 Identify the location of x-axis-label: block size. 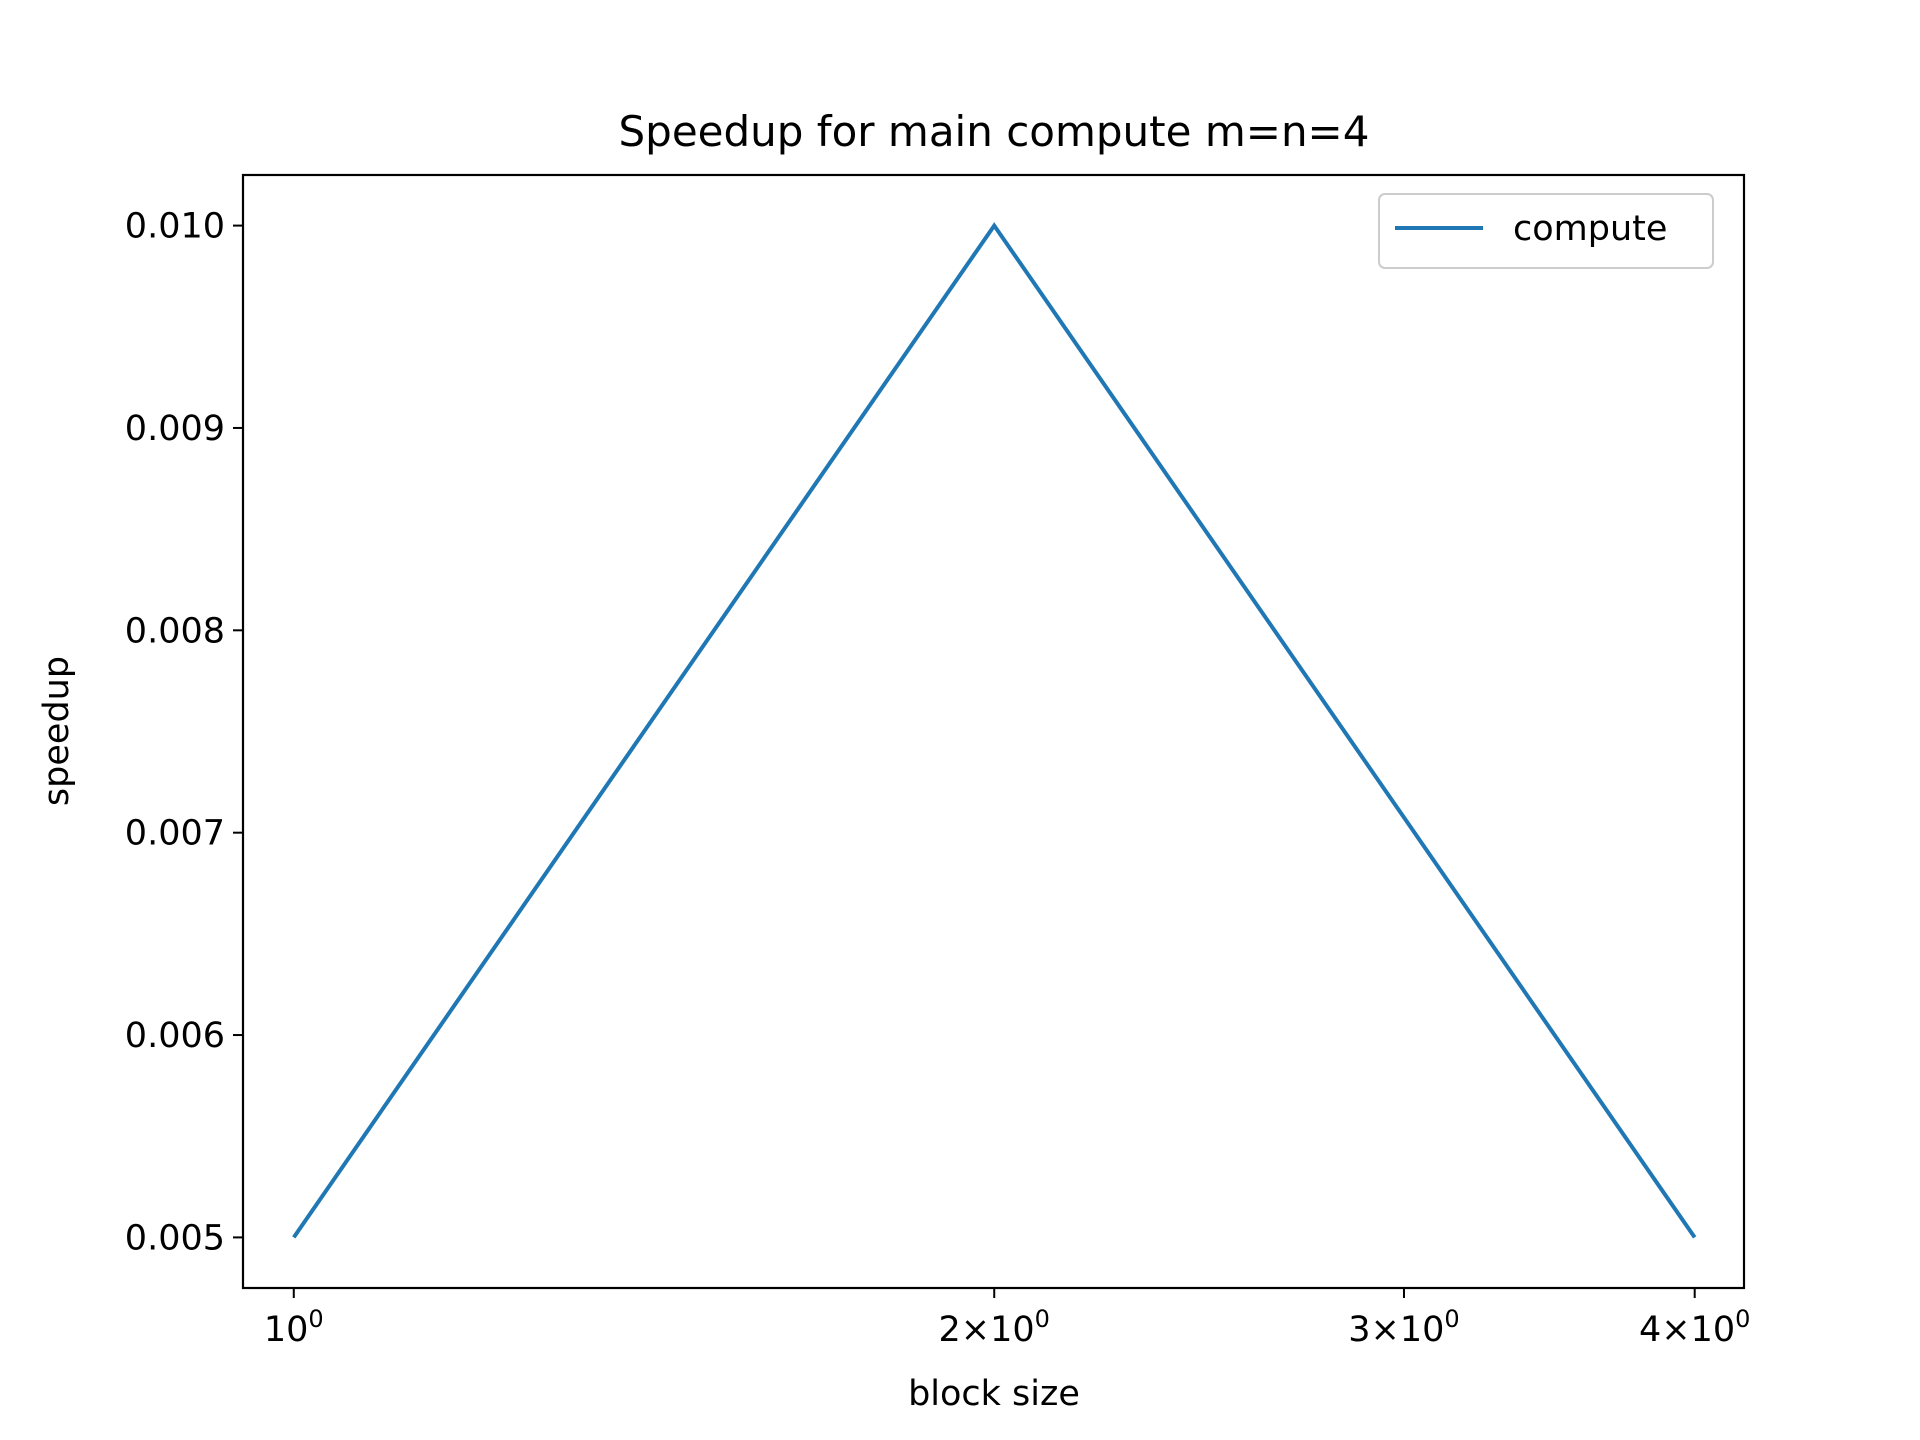
(994, 1394).